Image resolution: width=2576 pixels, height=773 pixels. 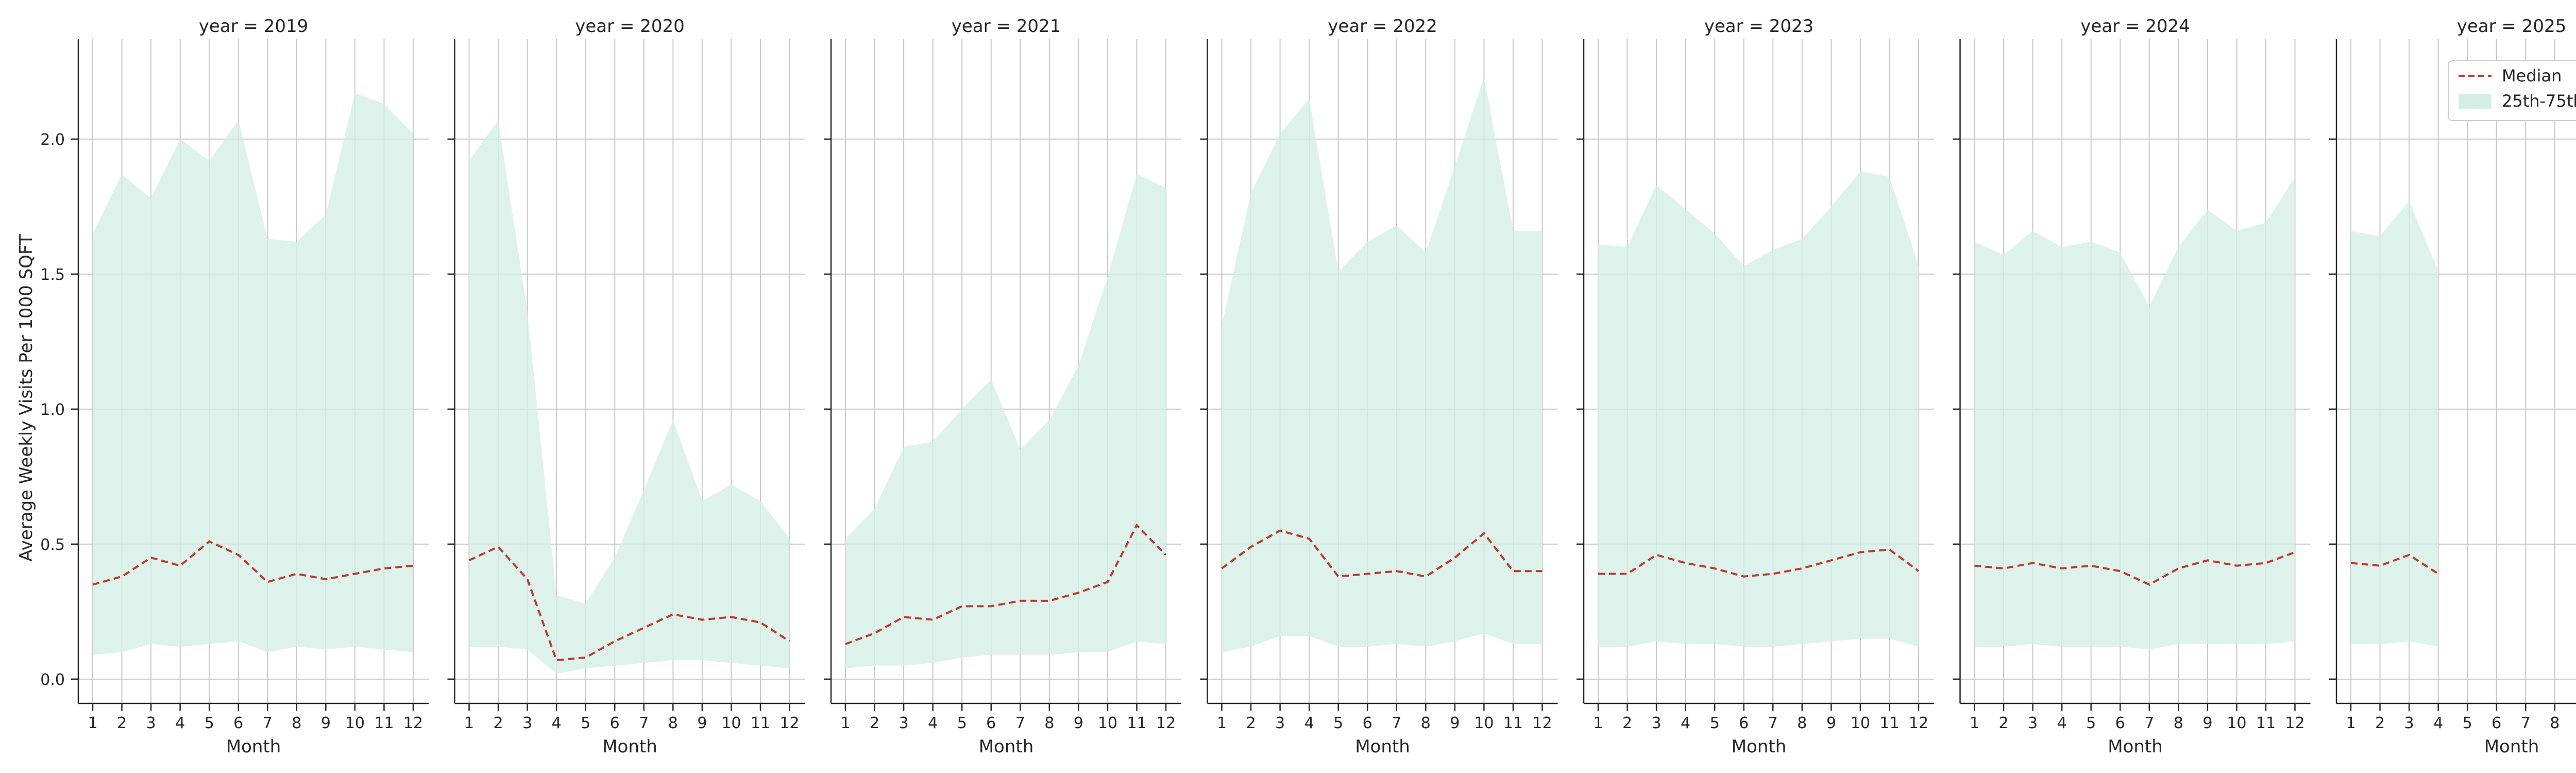 I want to click on median-line-2022, so click(x=1382, y=553).